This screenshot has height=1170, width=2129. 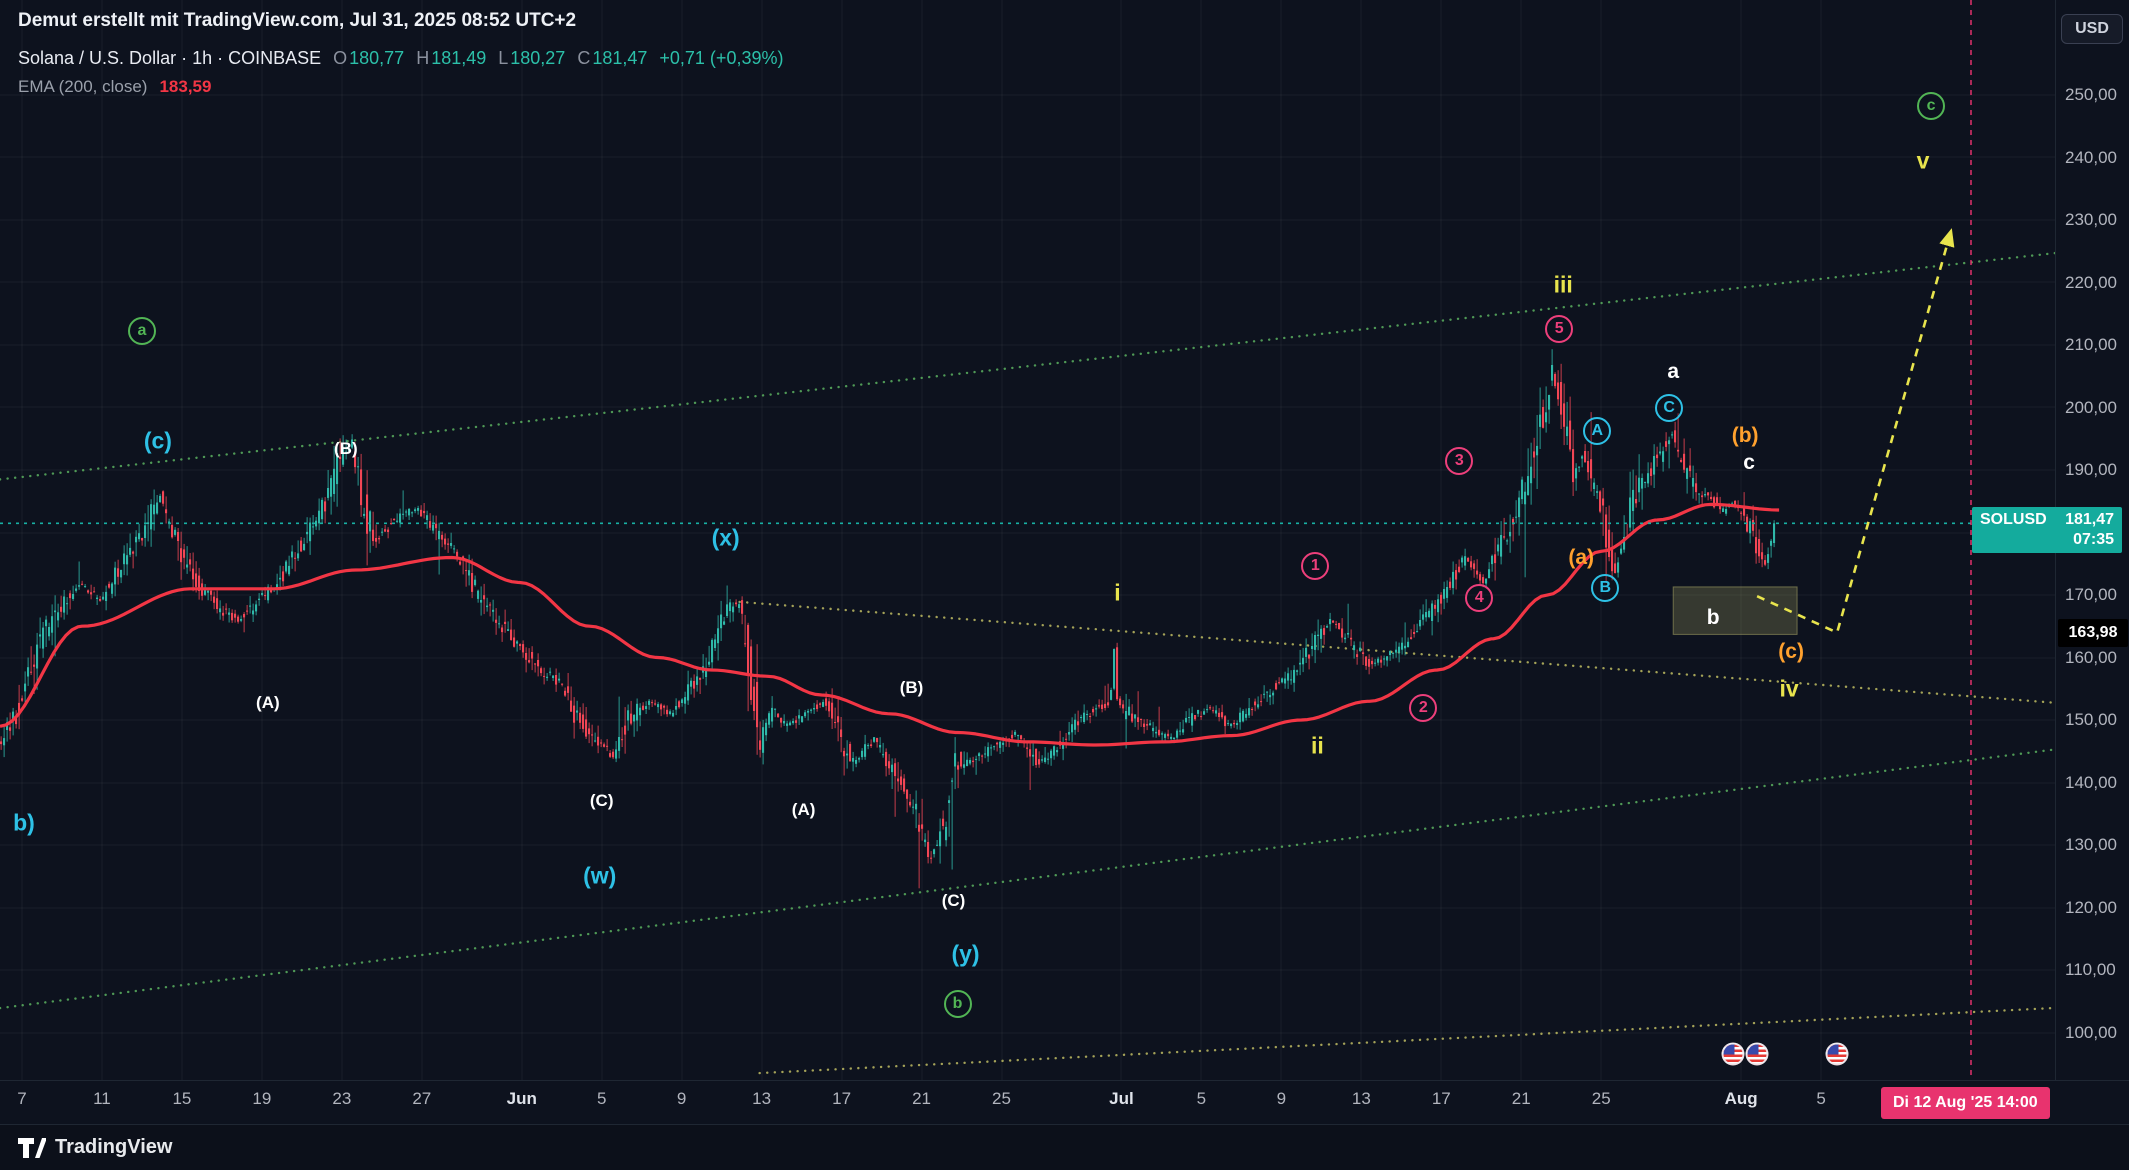 I want to click on future-date-badge: Di 12 Aug '25 14:00, so click(x=1965, y=1103).